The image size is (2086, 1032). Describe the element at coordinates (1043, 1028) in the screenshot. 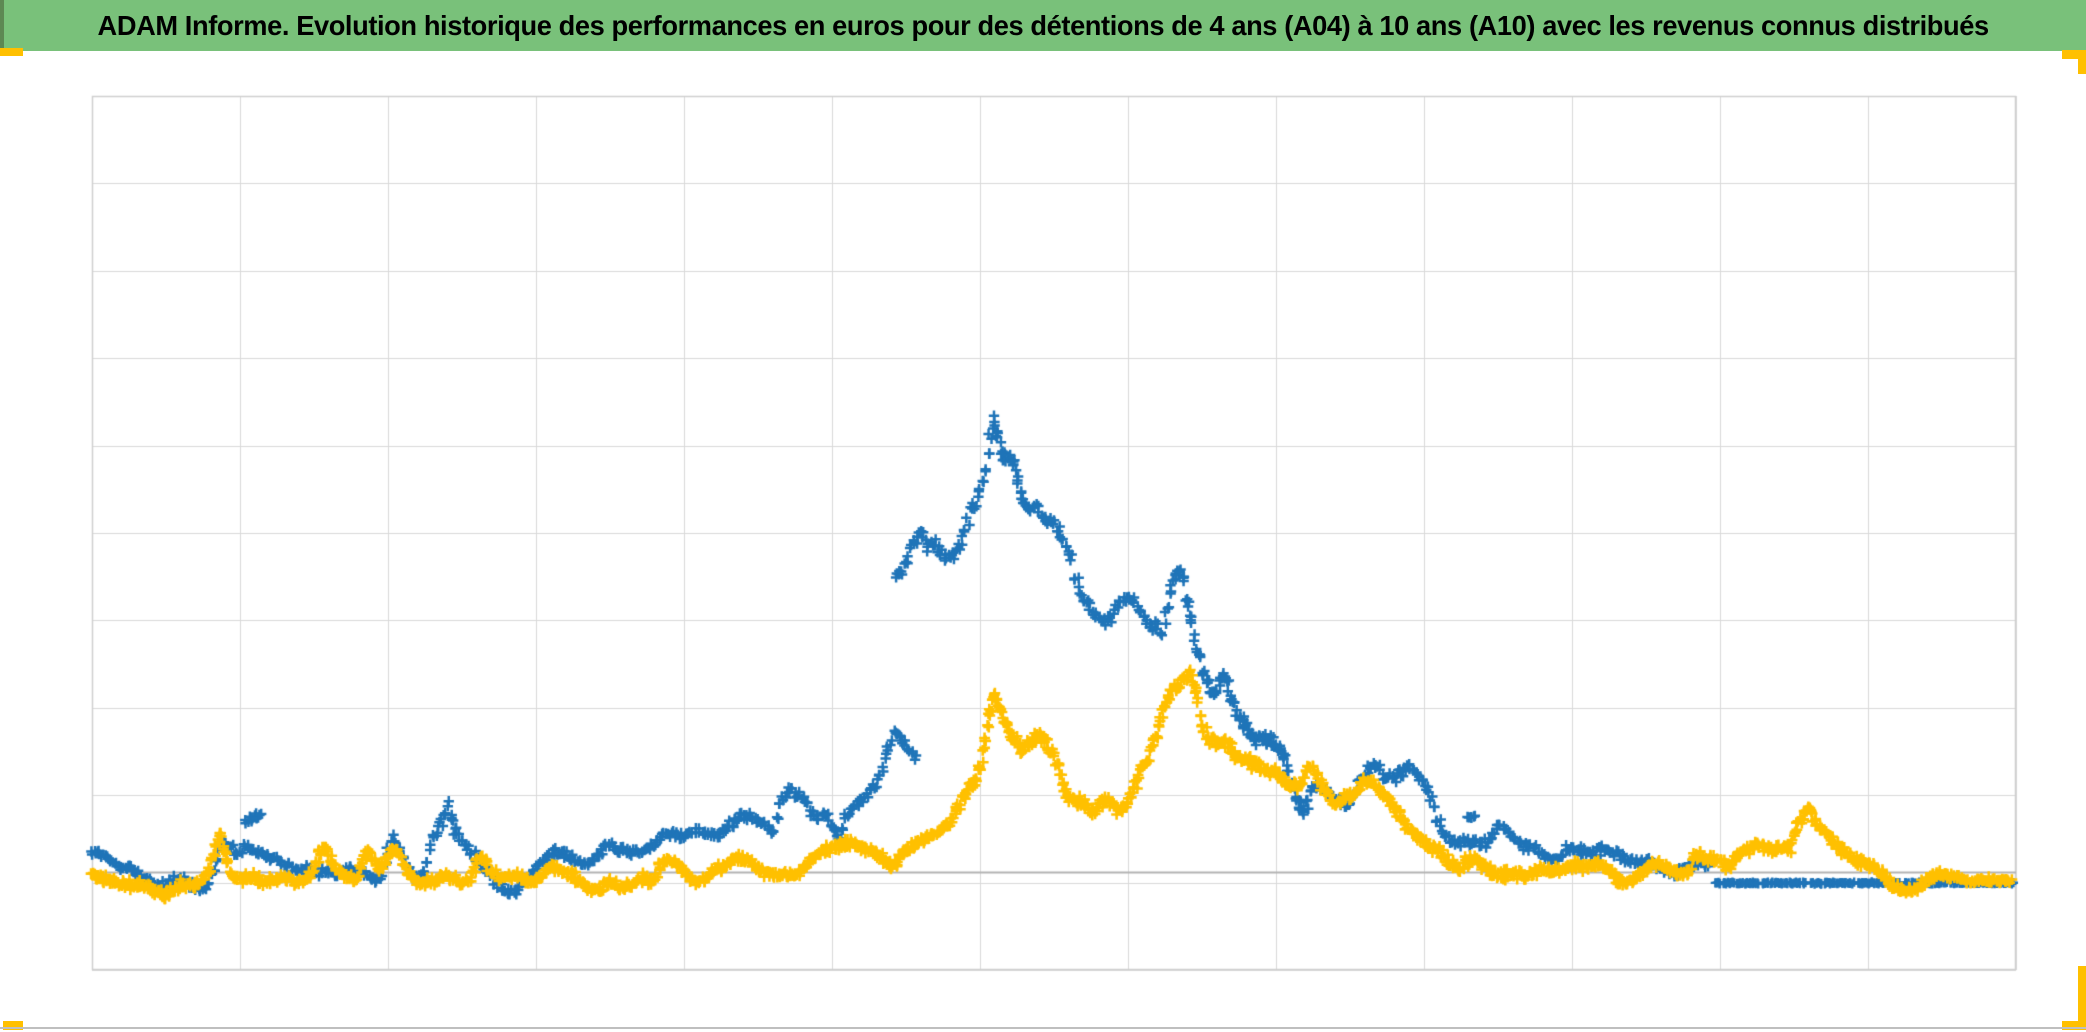

I see `bottom-rule` at that location.